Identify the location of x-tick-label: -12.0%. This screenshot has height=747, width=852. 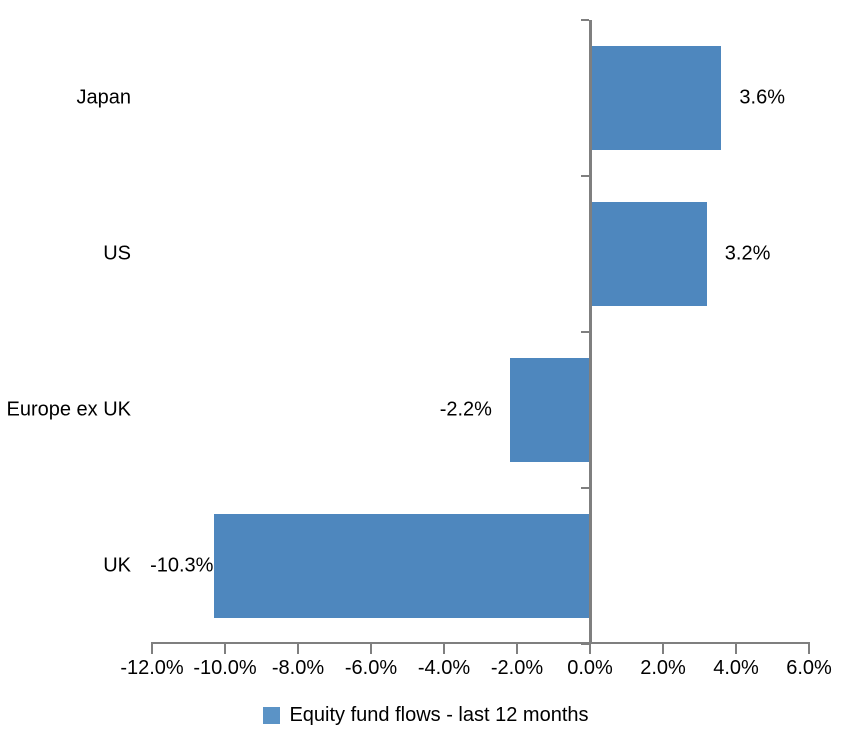
(152, 668).